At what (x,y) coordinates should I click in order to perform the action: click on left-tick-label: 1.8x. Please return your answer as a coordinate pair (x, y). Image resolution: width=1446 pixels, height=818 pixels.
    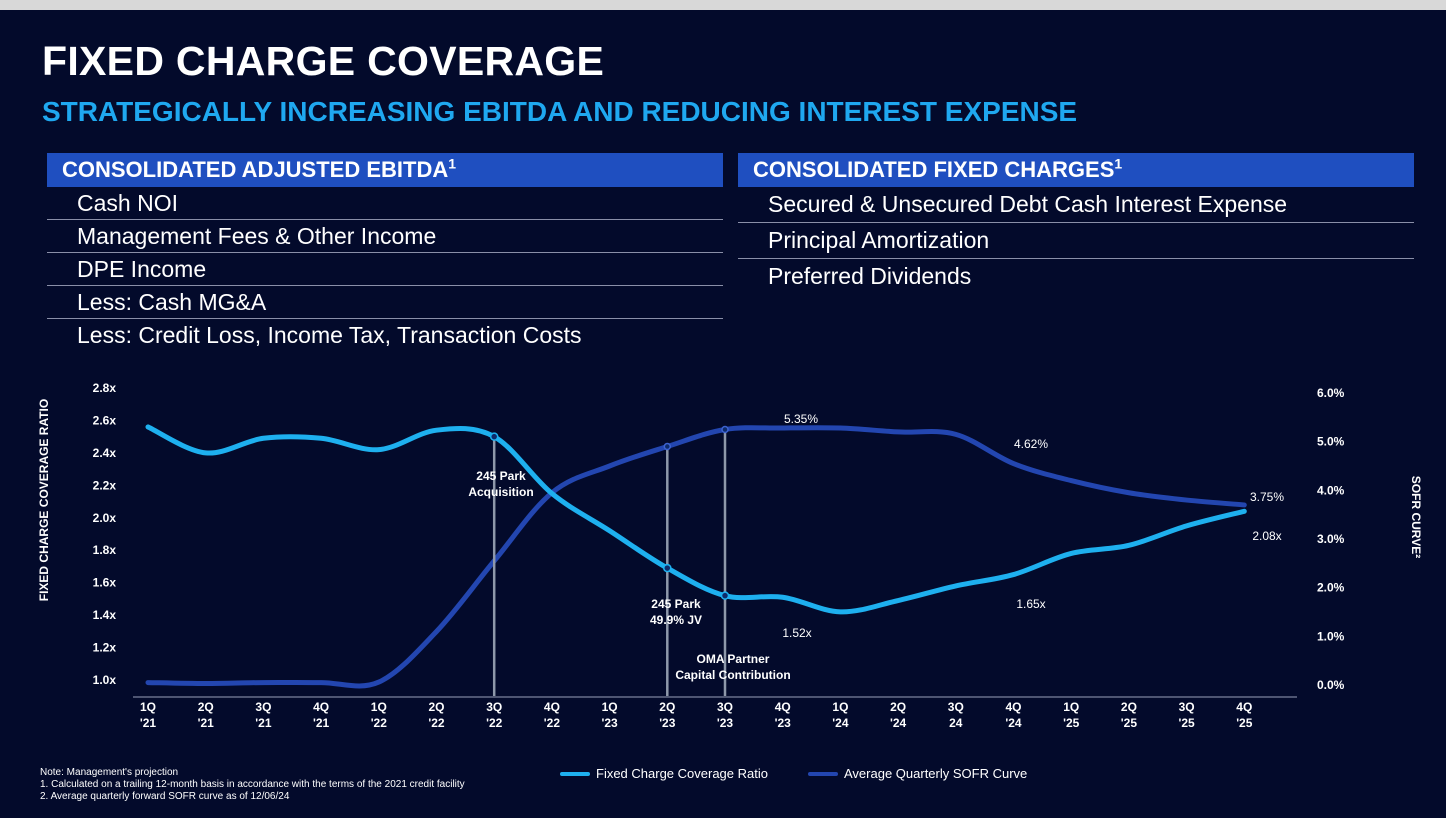
    Looking at the image, I should click on (105, 550).